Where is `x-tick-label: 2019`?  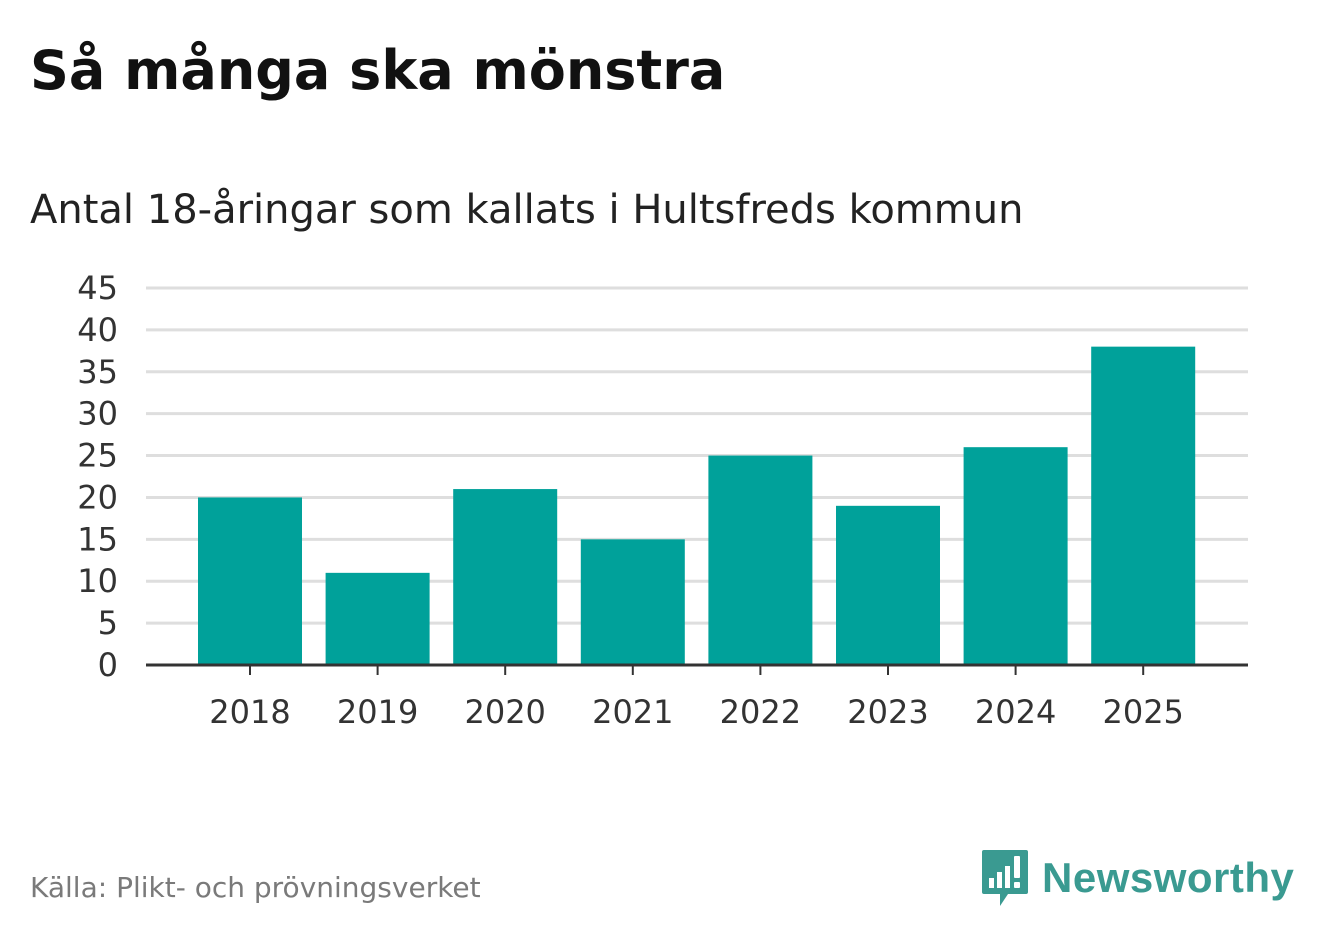 x-tick-label: 2019 is located at coordinates (377, 712).